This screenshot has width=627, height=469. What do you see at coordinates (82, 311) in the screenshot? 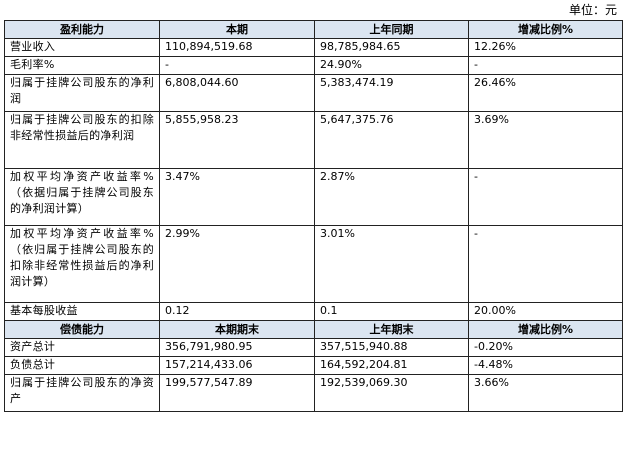
I see `row-label: 基本每股收益` at bounding box center [82, 311].